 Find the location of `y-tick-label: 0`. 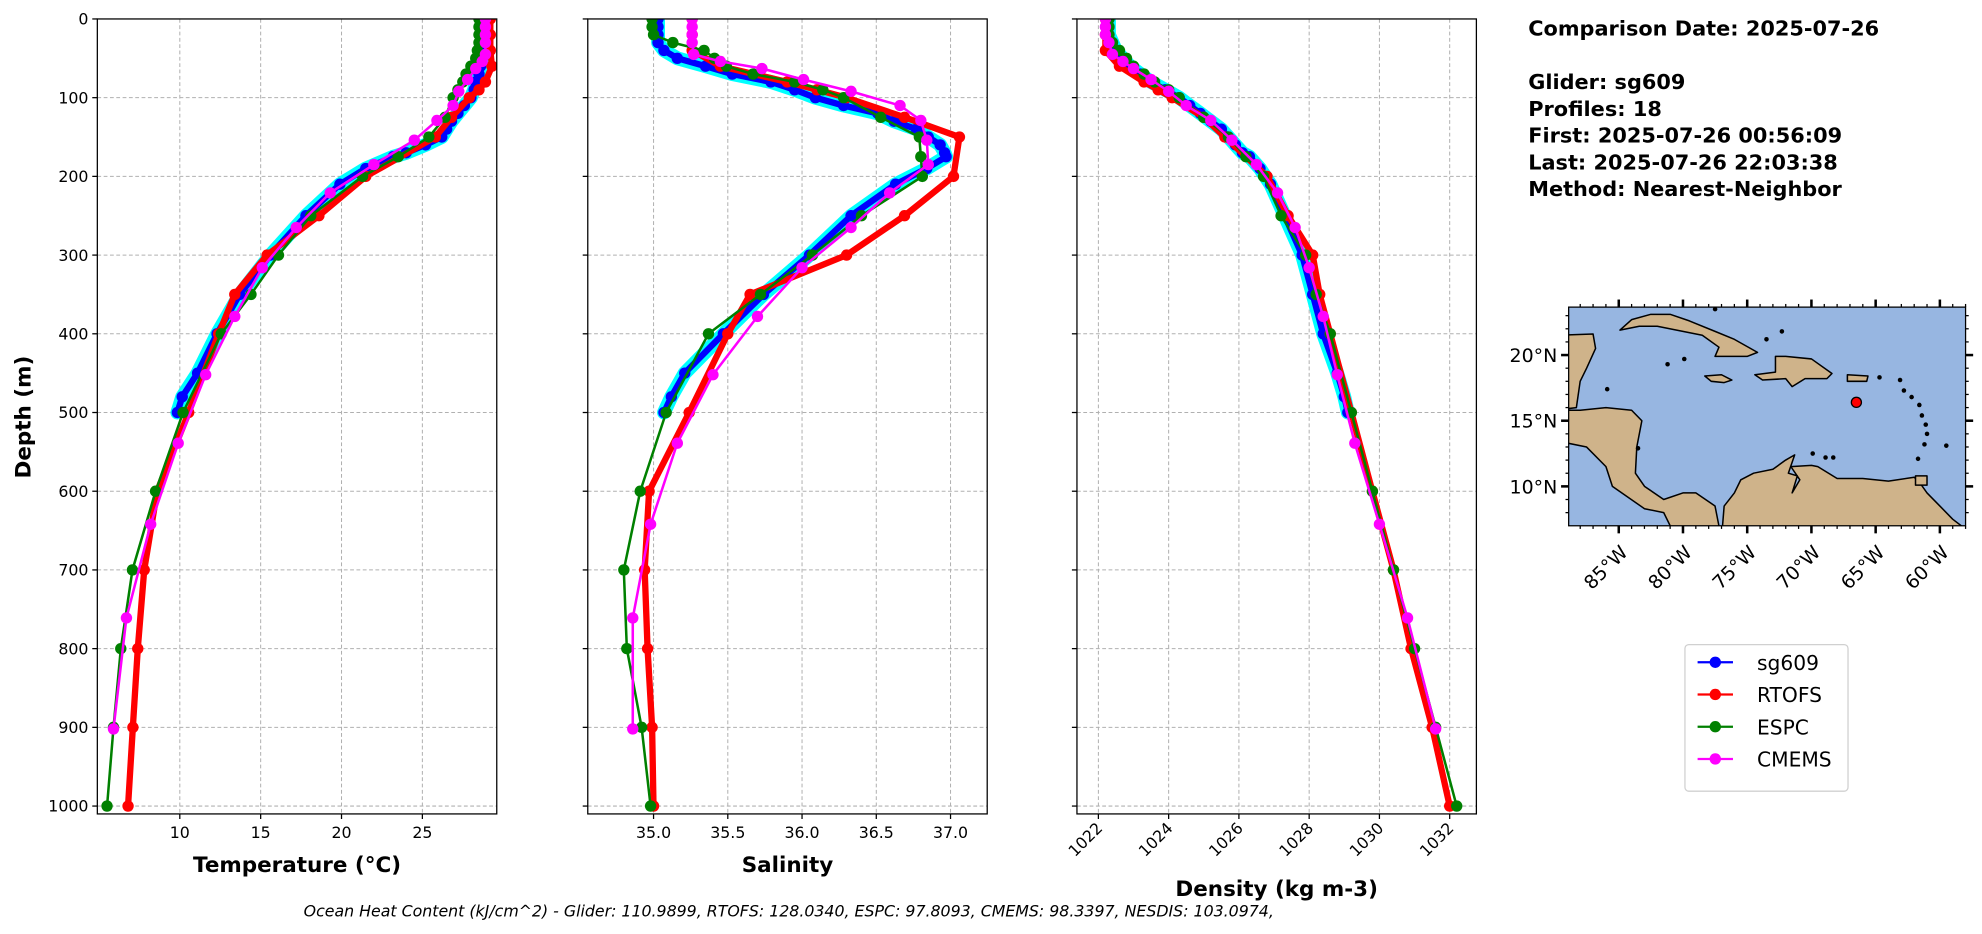

y-tick-label: 0 is located at coordinates (83, 19).